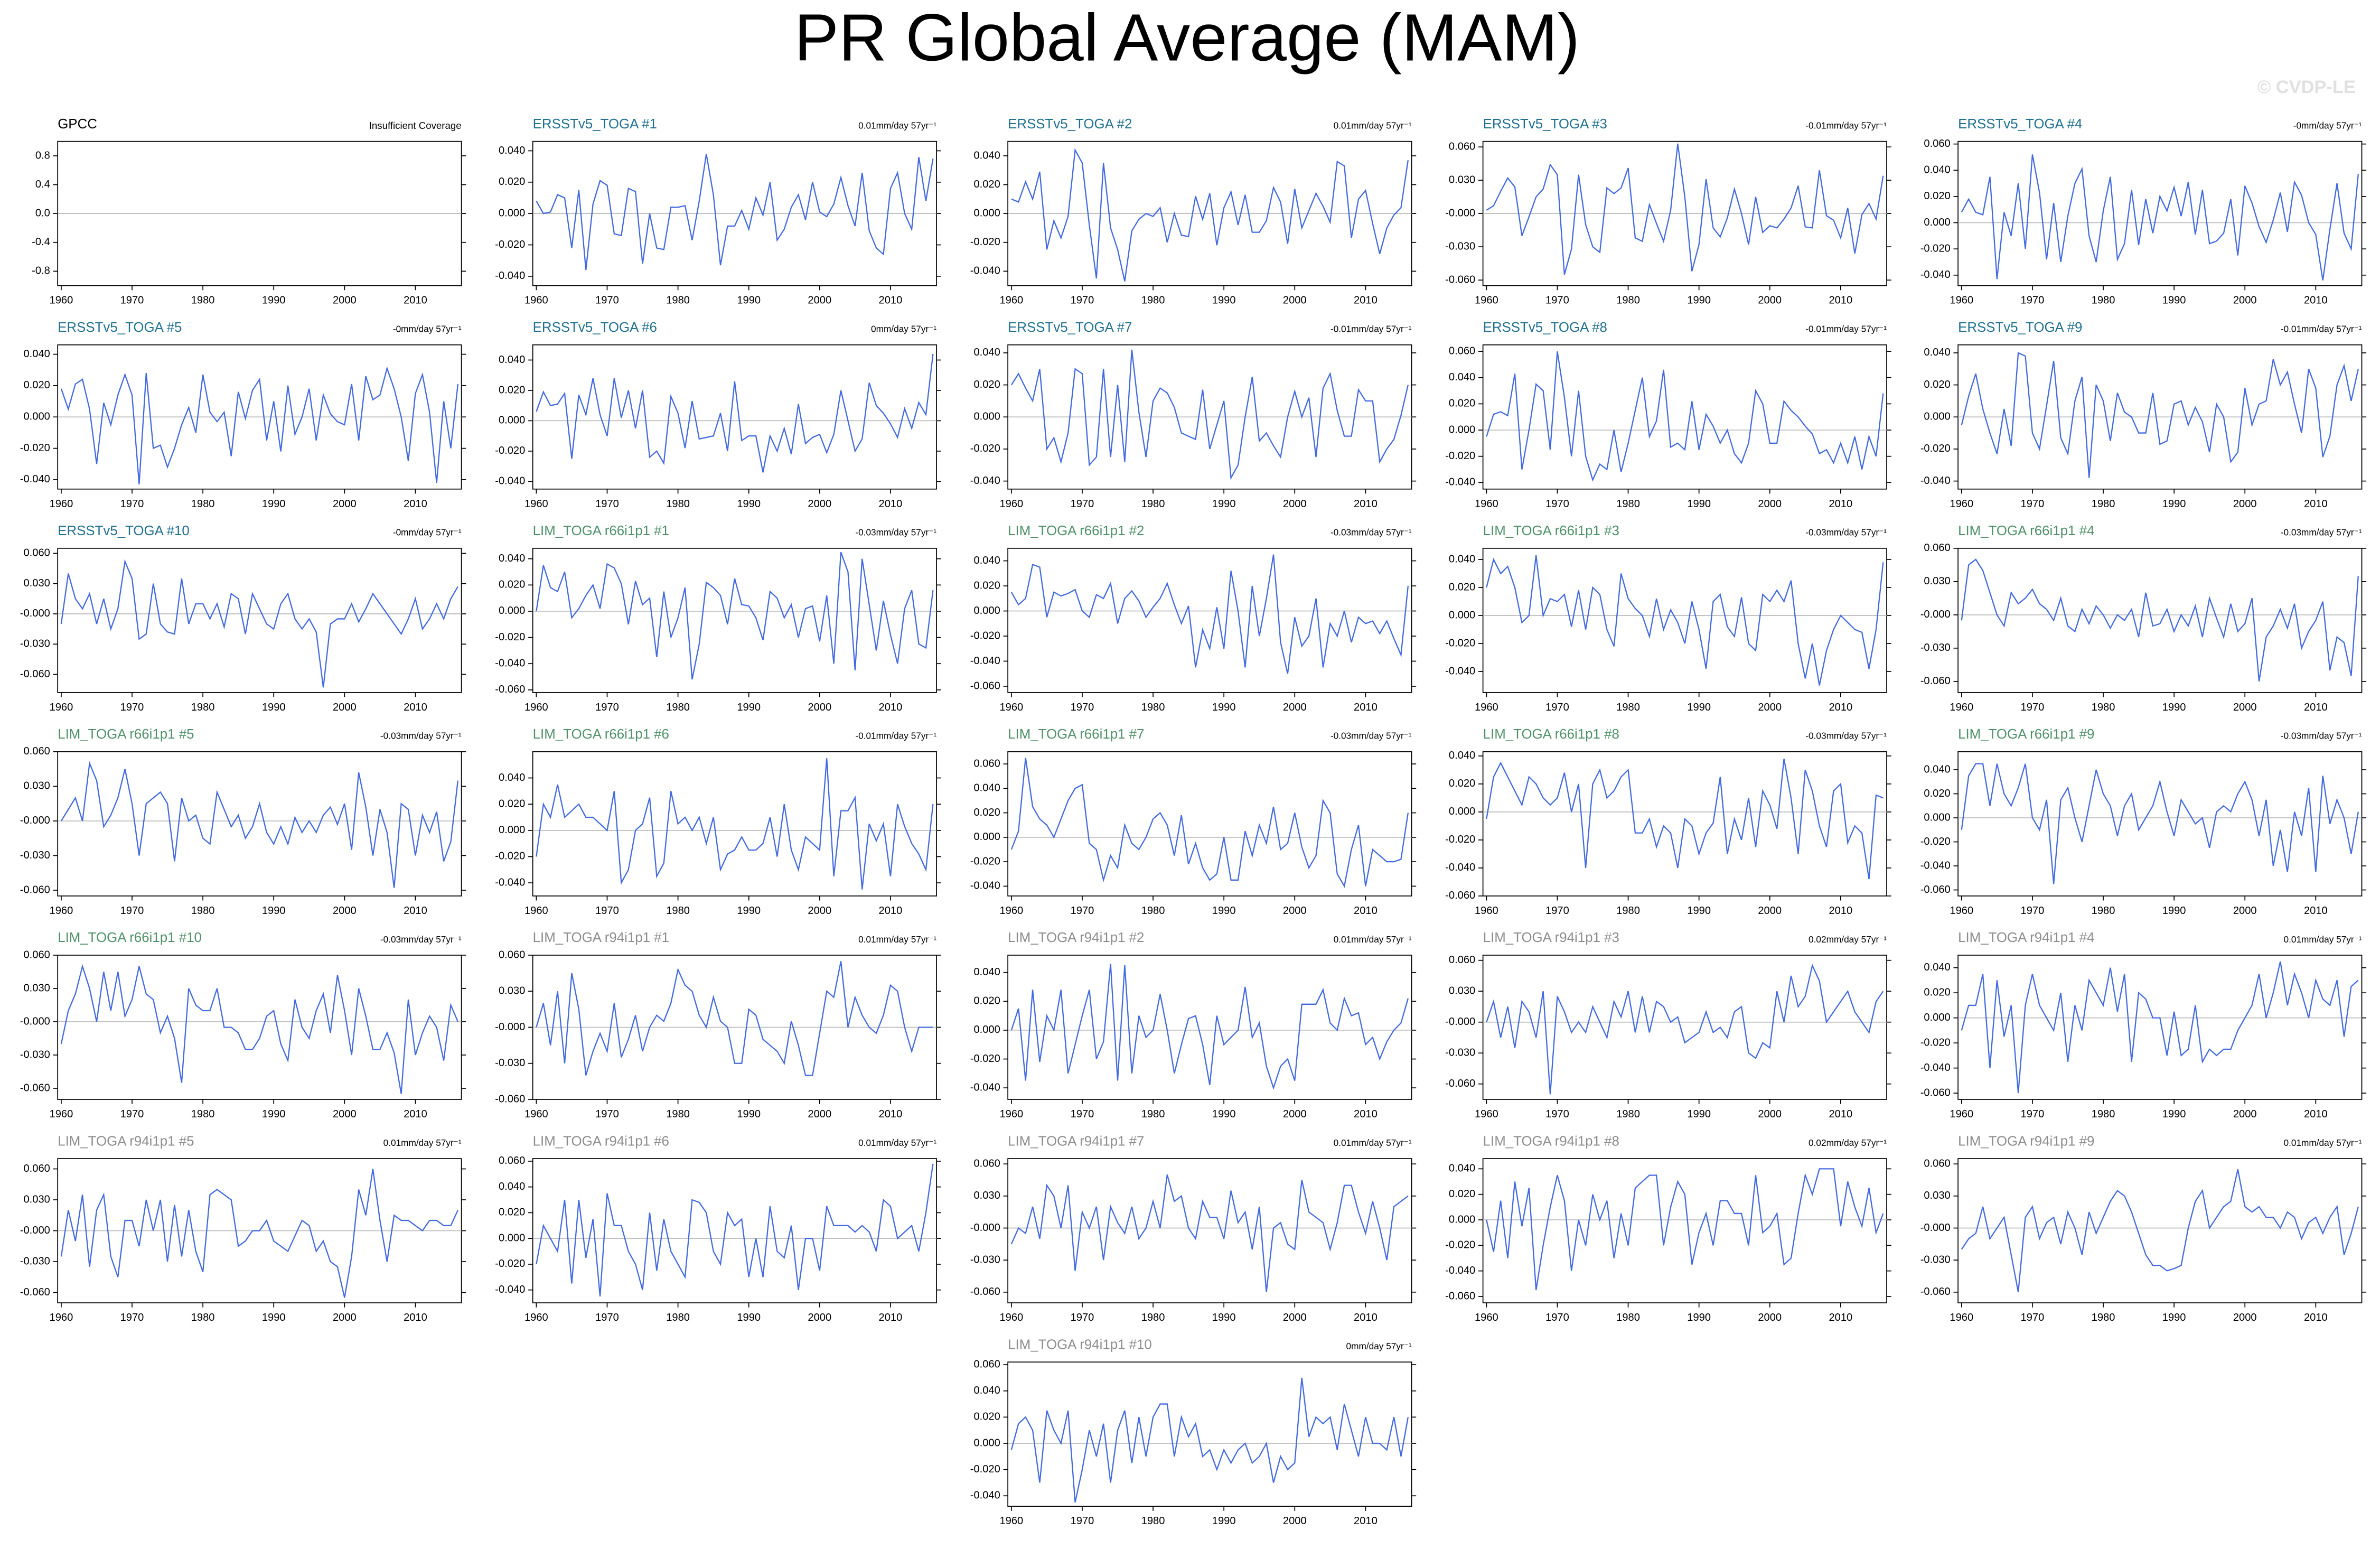 This screenshot has height=1549, width=2380. What do you see at coordinates (1551, 735) in the screenshot?
I see `panel-title: LIM_TOGA r66i1p1 #8` at bounding box center [1551, 735].